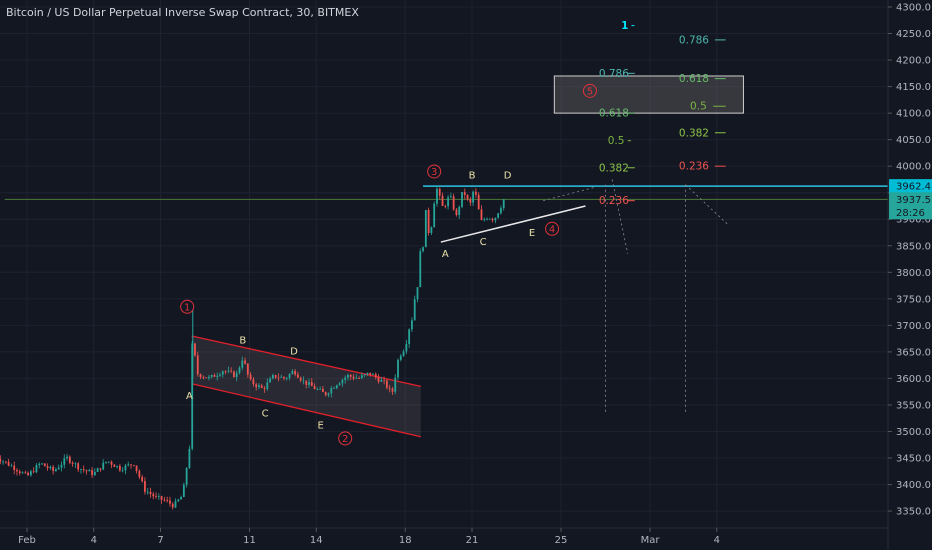 Image resolution: width=932 pixels, height=550 pixels. I want to click on wave-label: B, so click(472, 176).